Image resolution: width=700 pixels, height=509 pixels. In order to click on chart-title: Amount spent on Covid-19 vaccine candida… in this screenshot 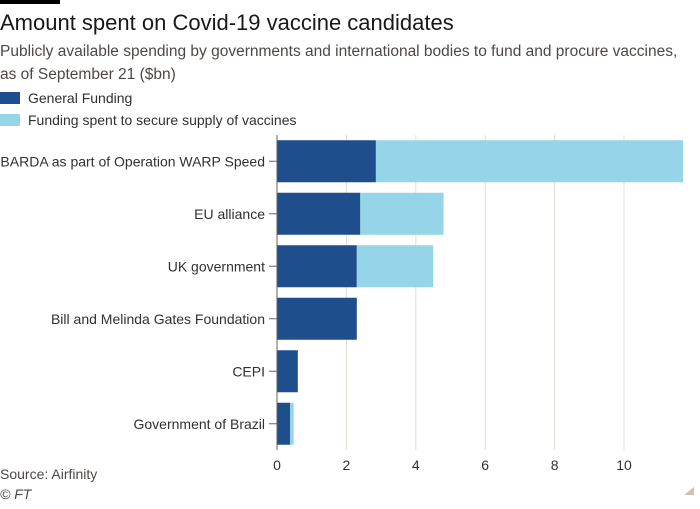, I will do `click(227, 22)`.